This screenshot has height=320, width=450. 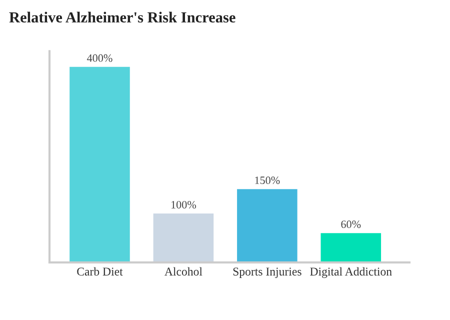 What do you see at coordinates (351, 272) in the screenshot?
I see `x-tick-label: Digital Addiction` at bounding box center [351, 272].